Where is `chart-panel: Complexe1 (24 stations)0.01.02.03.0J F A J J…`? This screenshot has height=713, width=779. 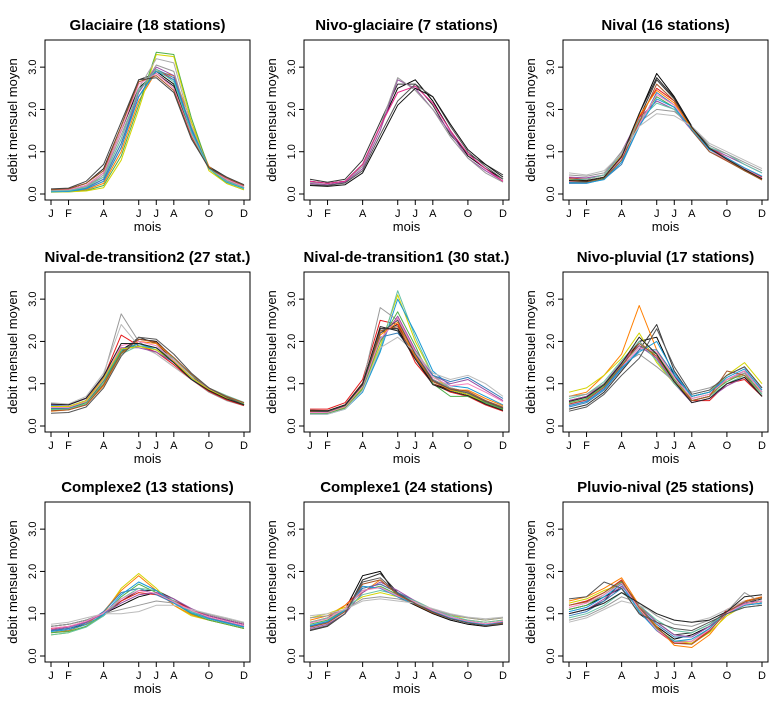
chart-panel: Complexe1 (24 stations)0.01.02.03.0J F A J J… is located at coordinates (387, 587).